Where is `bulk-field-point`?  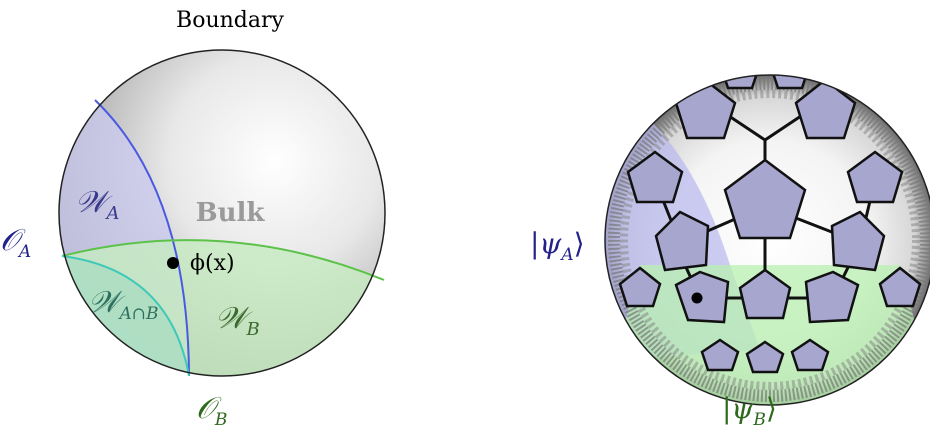
bulk-field-point is located at coordinates (697, 298).